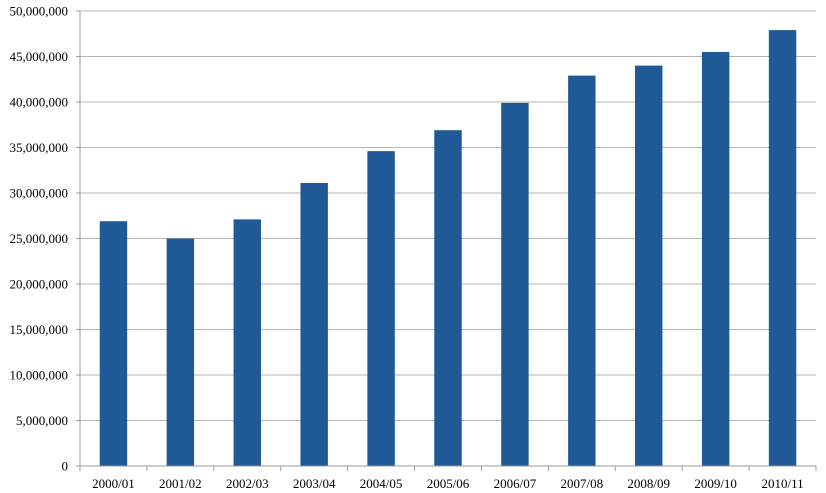 The height and width of the screenshot is (493, 826). Describe the element at coordinates (39, 193) in the screenshot. I see `y-tick-label: 30,000,000` at that location.